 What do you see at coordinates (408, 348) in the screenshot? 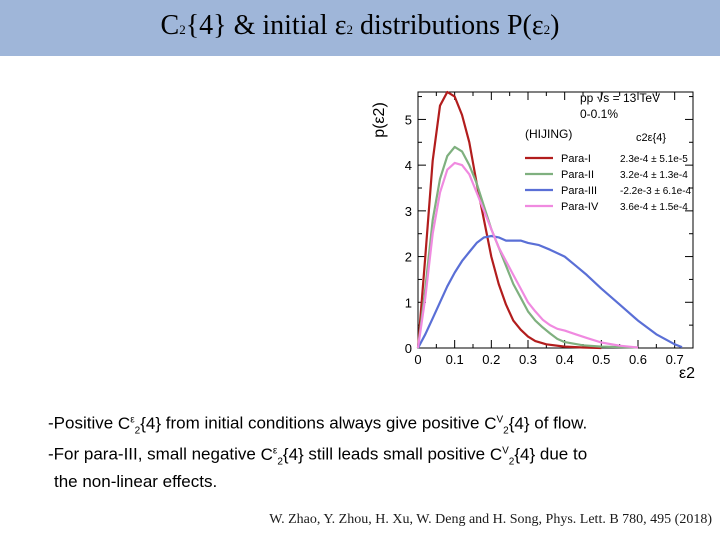
I see `y-tick-label: 0` at bounding box center [408, 348].